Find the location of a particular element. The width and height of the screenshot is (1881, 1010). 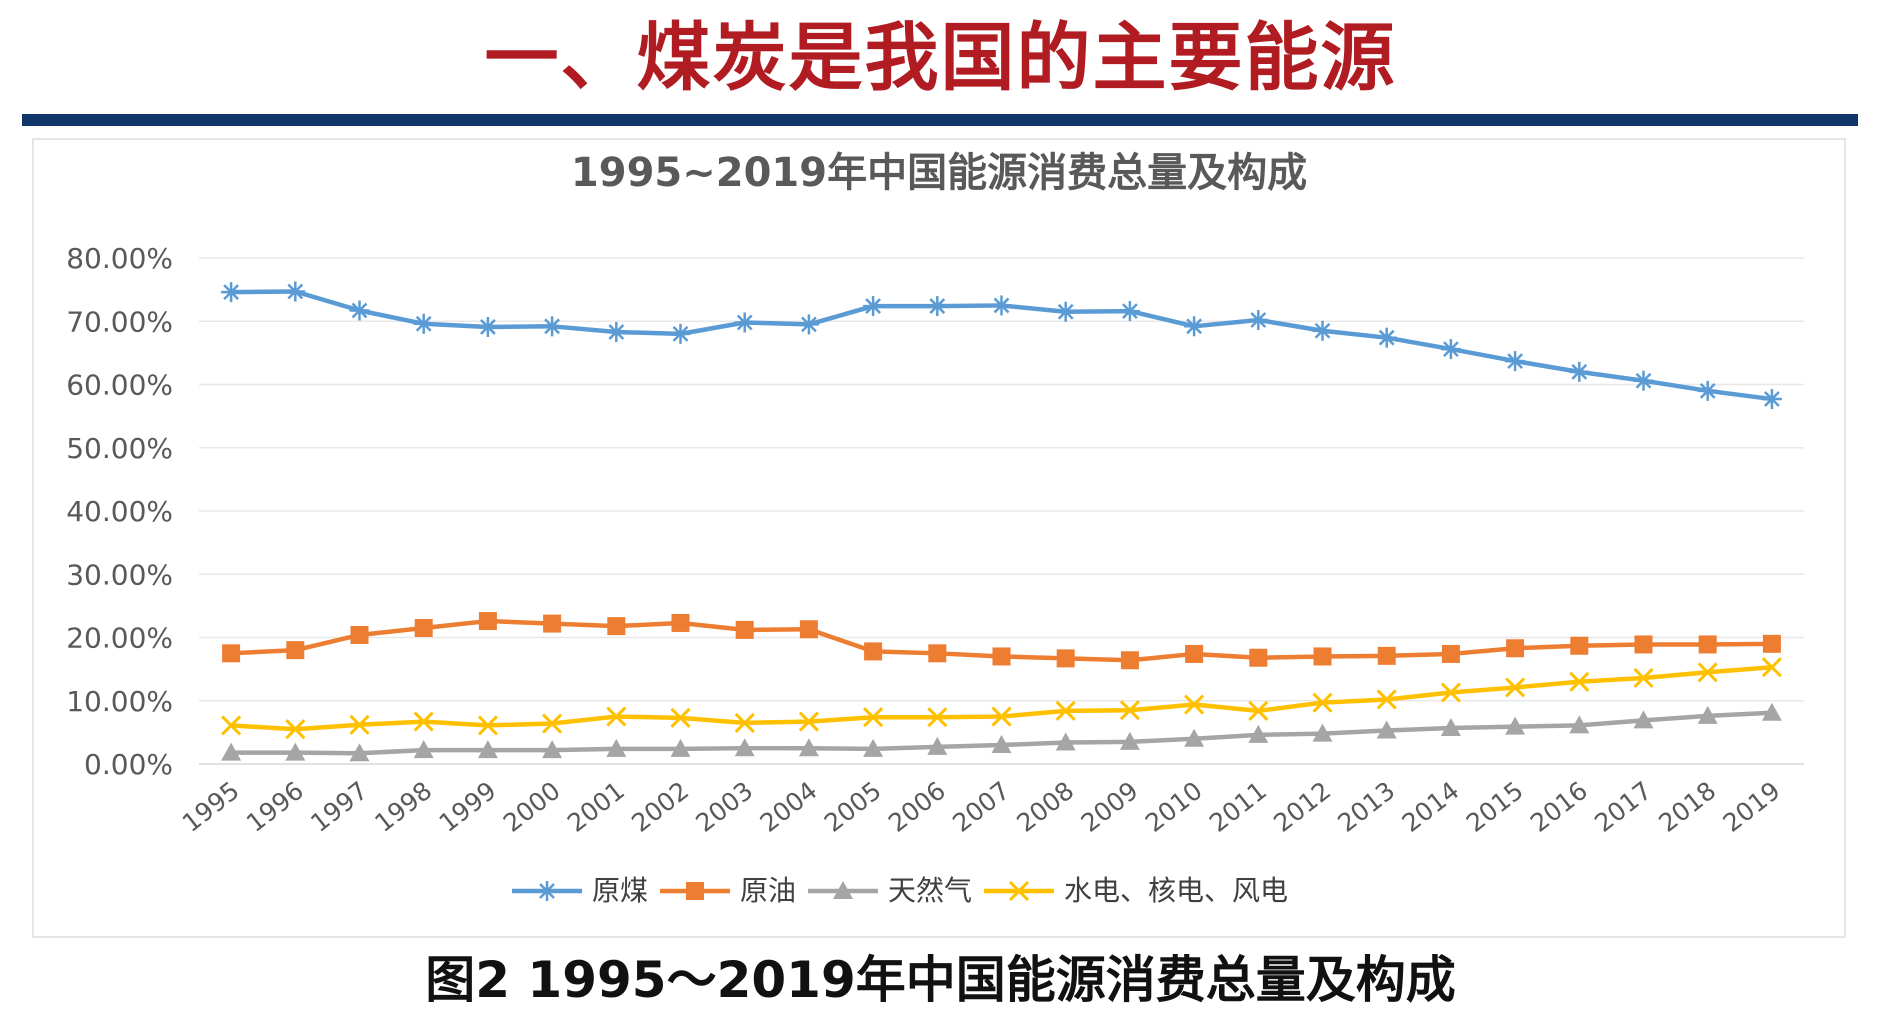

y-tick-label: 10.00% is located at coordinates (119, 701).